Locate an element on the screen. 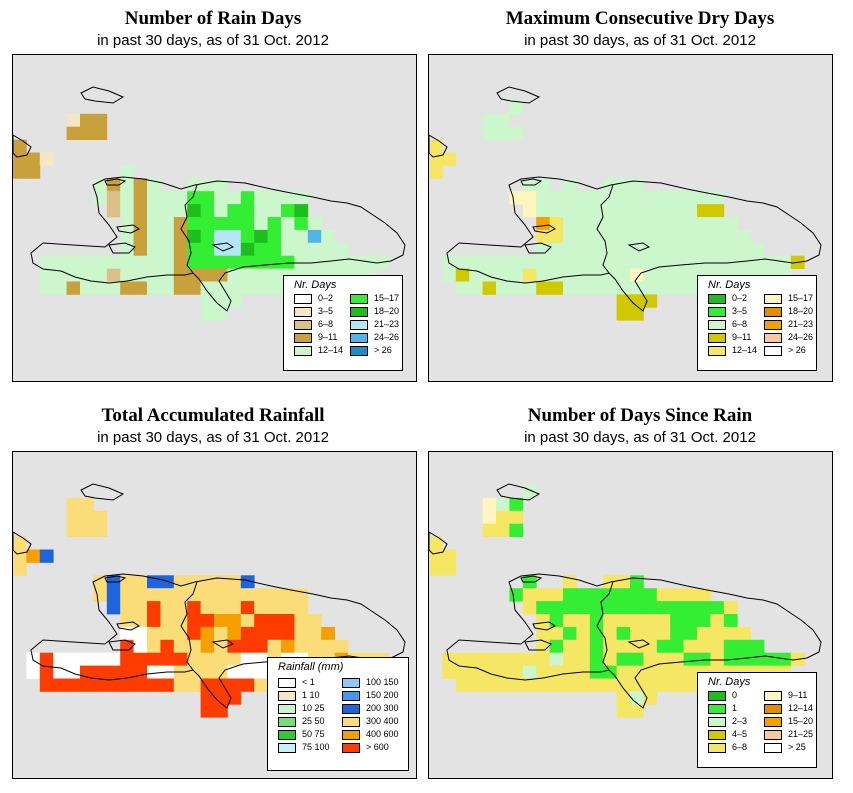 Image resolution: width=853 pixels, height=793 pixels. legend-label: 1 is located at coordinates (735, 708).